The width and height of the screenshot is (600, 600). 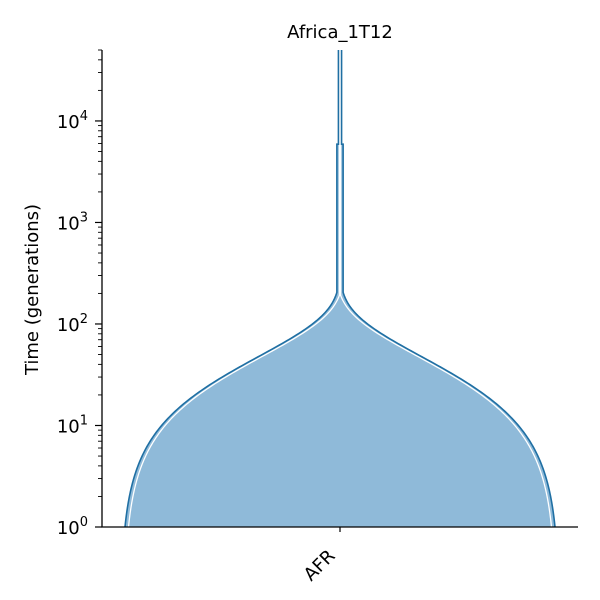 What do you see at coordinates (72, 222) in the screenshot?
I see `y-tick-label: 10³` at bounding box center [72, 222].